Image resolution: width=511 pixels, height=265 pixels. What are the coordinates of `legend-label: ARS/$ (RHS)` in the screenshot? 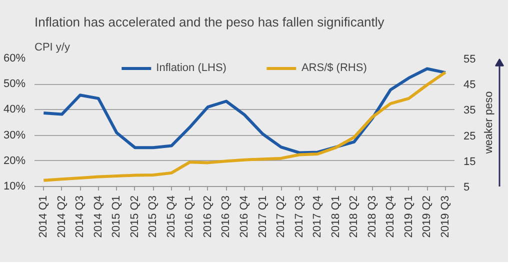 It's located at (334, 68).